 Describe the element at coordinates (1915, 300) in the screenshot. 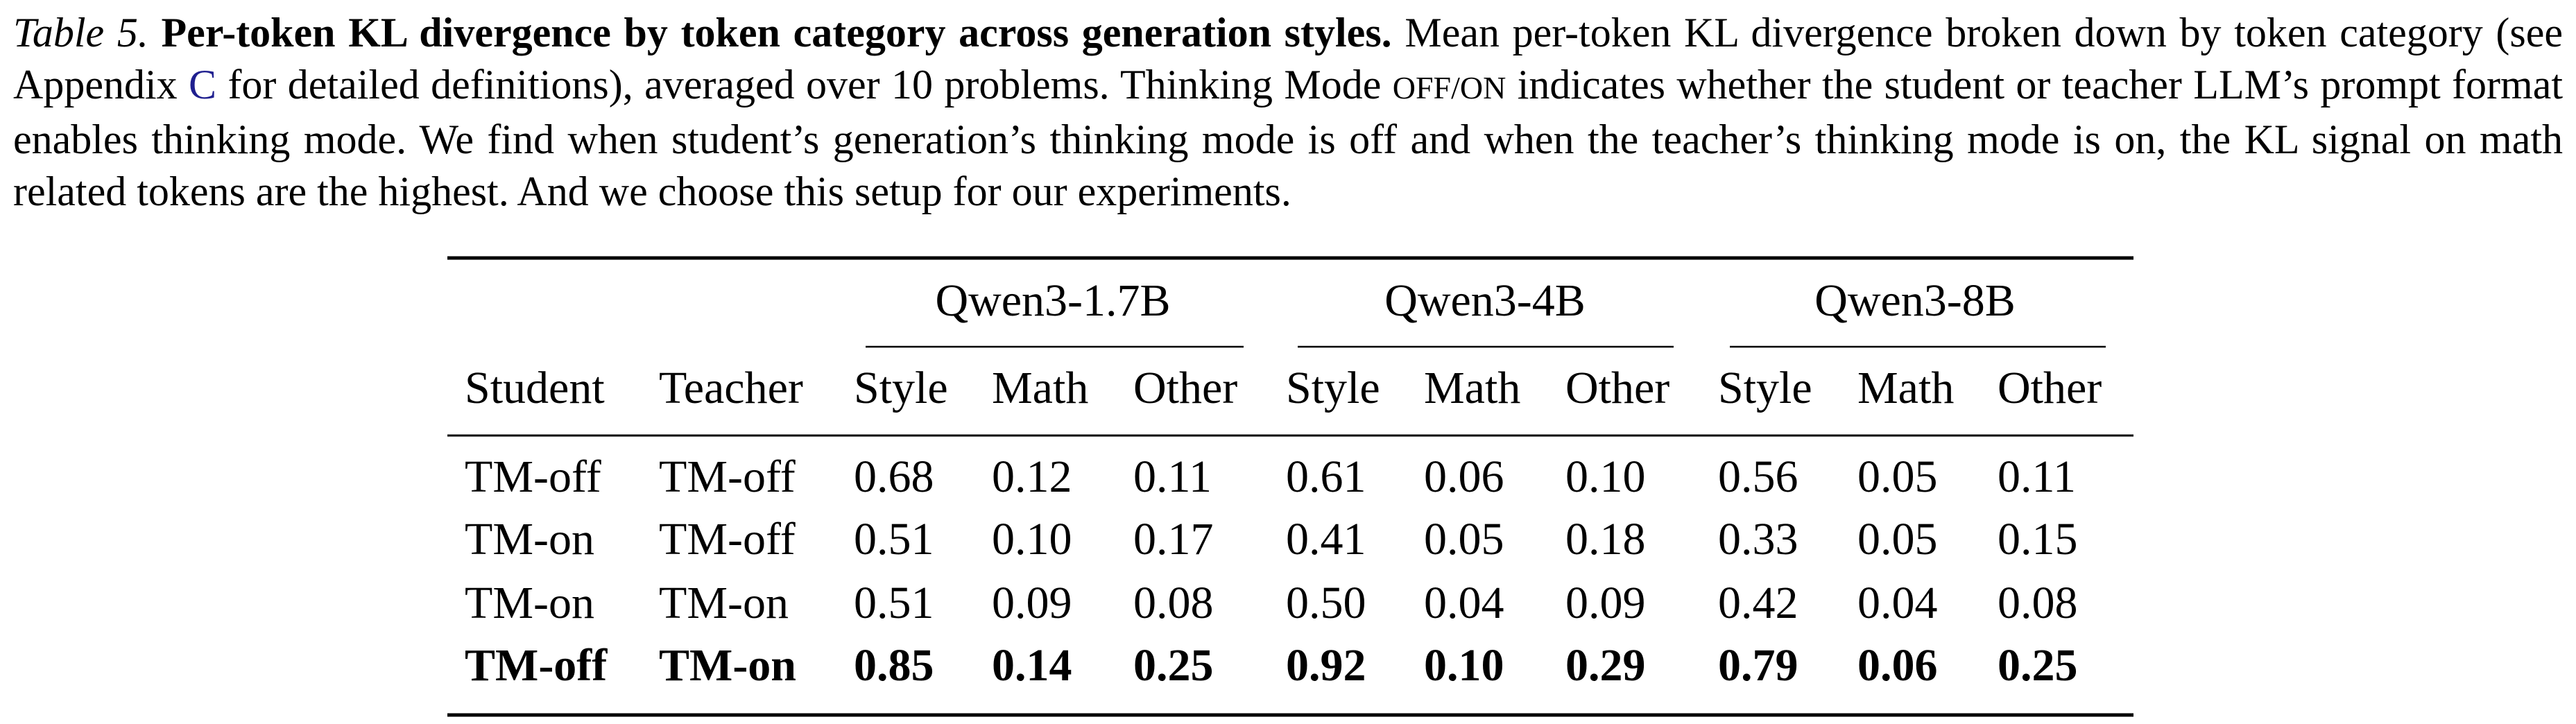

I see `group-header: Qwen3-8B` at that location.